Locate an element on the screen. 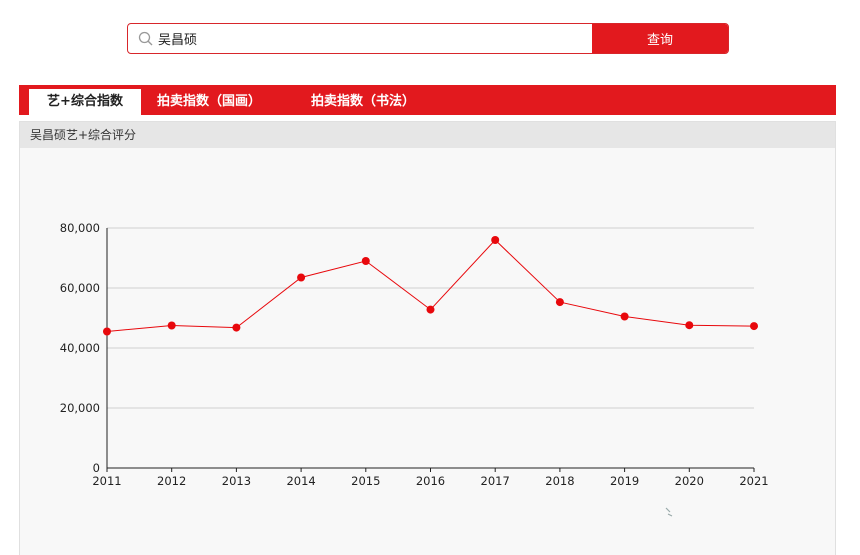 The width and height of the screenshot is (860, 555). x-tick-label: 2016 is located at coordinates (430, 481).